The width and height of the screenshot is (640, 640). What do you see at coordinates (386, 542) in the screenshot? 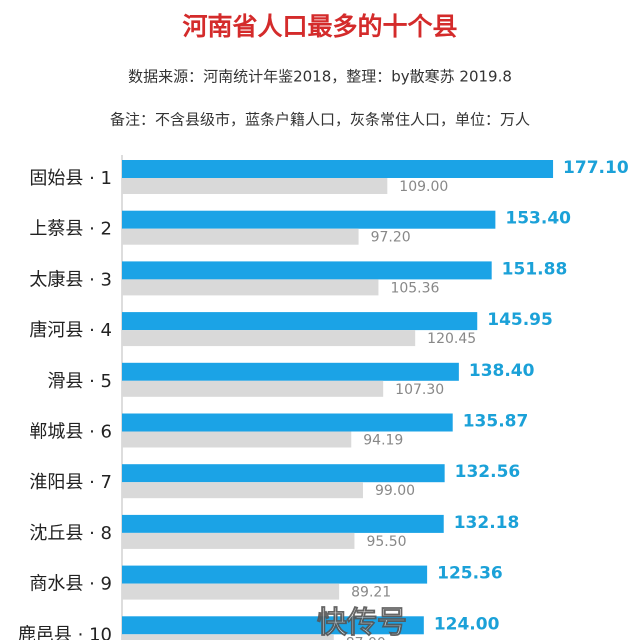
I see `value-label: 95.50` at bounding box center [386, 542].